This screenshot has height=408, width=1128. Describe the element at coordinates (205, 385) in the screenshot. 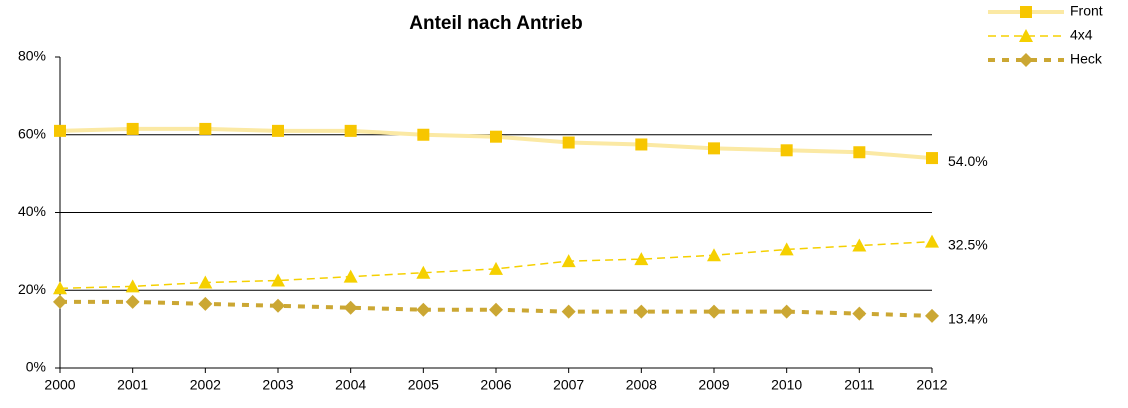

I see `x-tick-label: 2002` at that location.